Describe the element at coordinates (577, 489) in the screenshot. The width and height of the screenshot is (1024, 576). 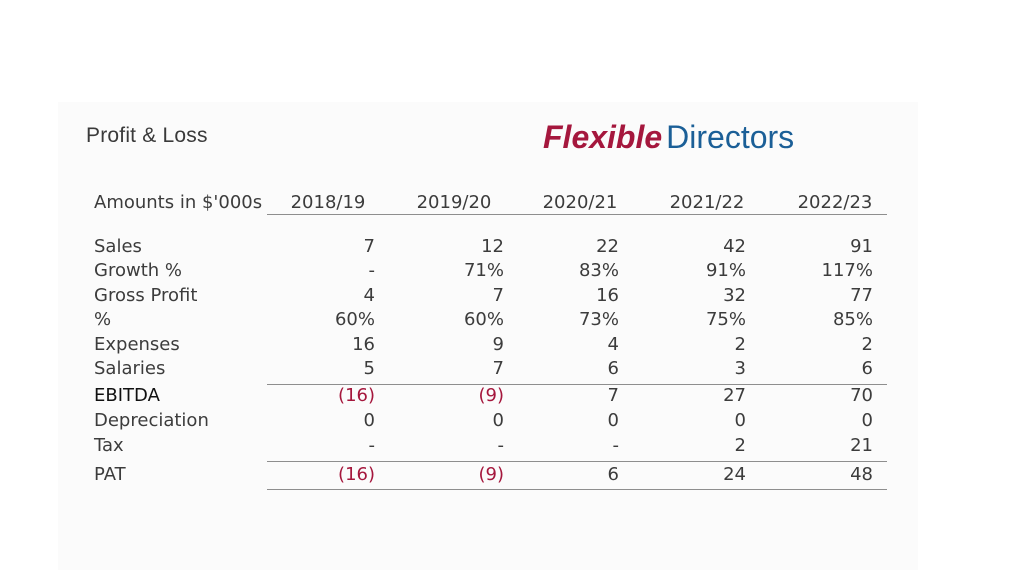
I see `pat-rule-bottom` at that location.